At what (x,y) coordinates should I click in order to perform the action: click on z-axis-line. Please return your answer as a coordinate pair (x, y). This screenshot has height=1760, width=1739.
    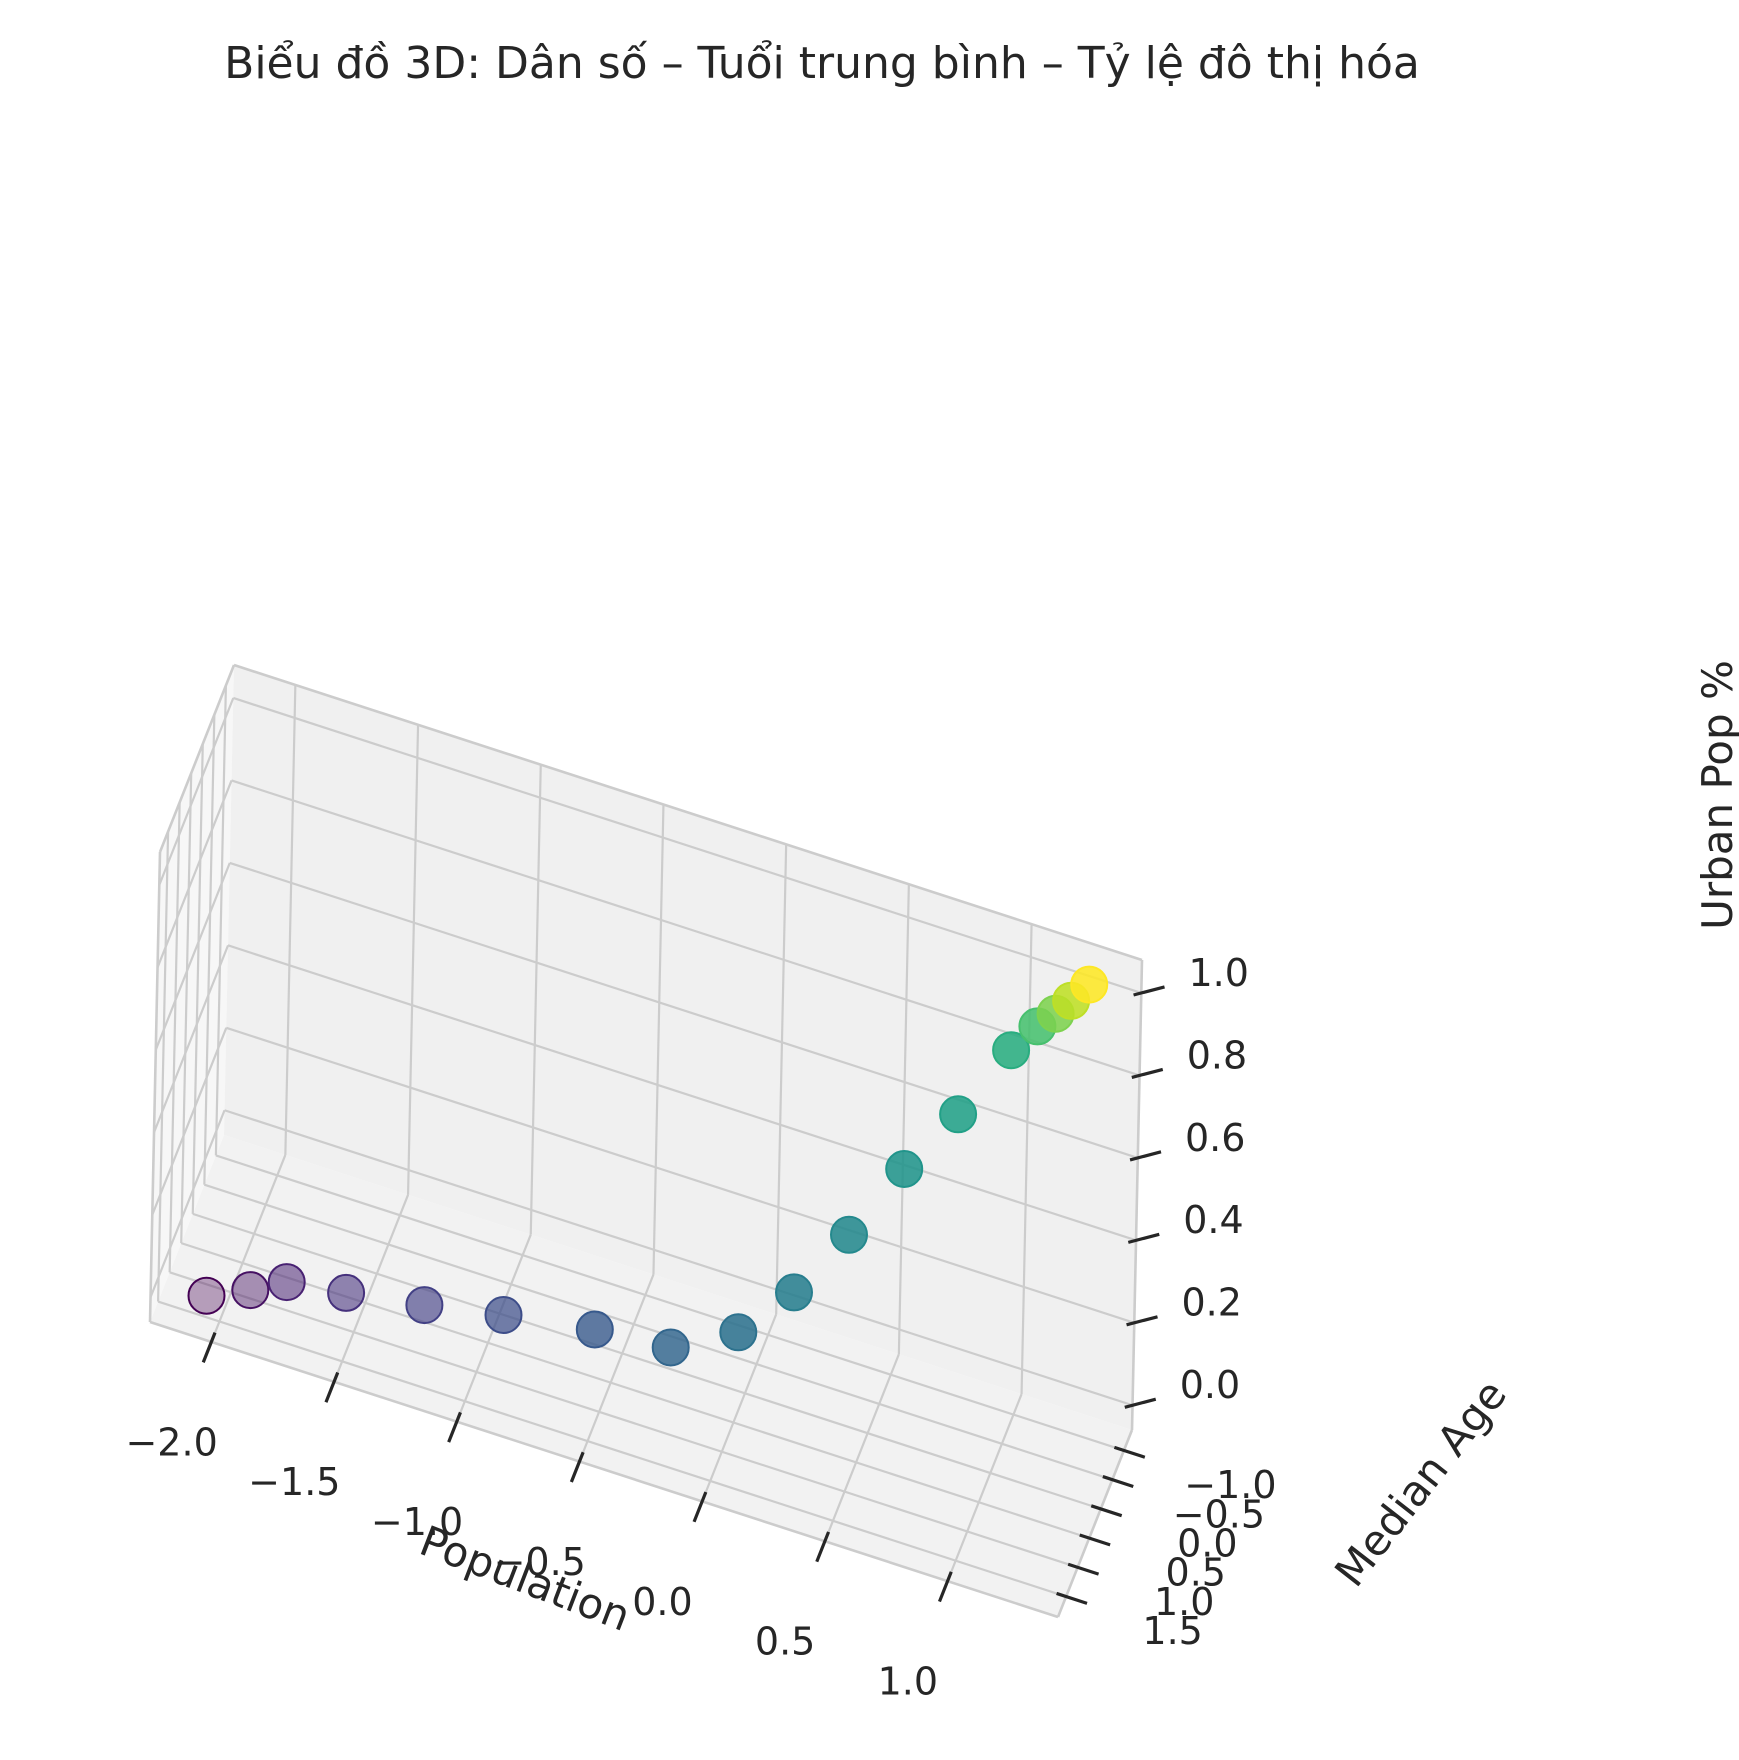
    Looking at the image, I should click on (1137, 1195).